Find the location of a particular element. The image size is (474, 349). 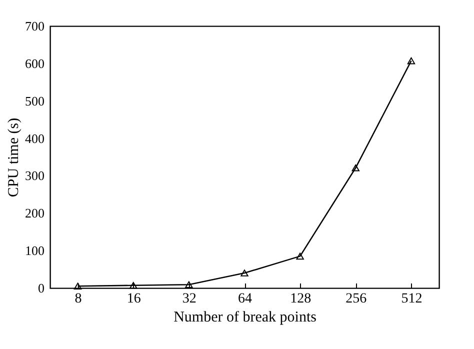

x-tick-label: 256 is located at coordinates (356, 299).